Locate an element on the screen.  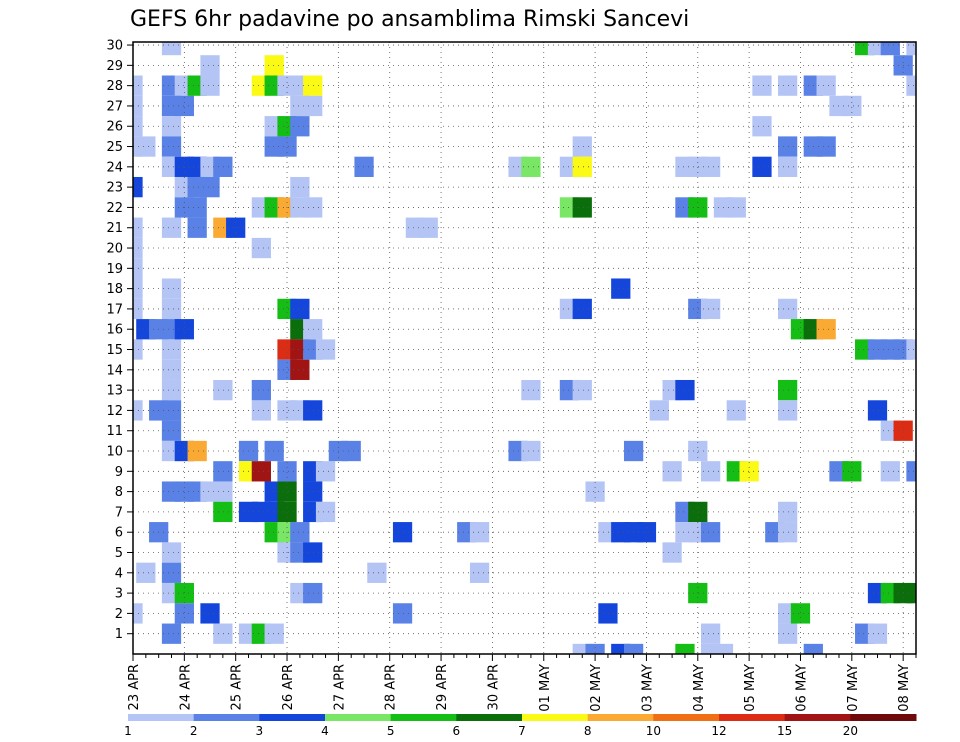
y-tick-label: 18 is located at coordinates (114, 289).